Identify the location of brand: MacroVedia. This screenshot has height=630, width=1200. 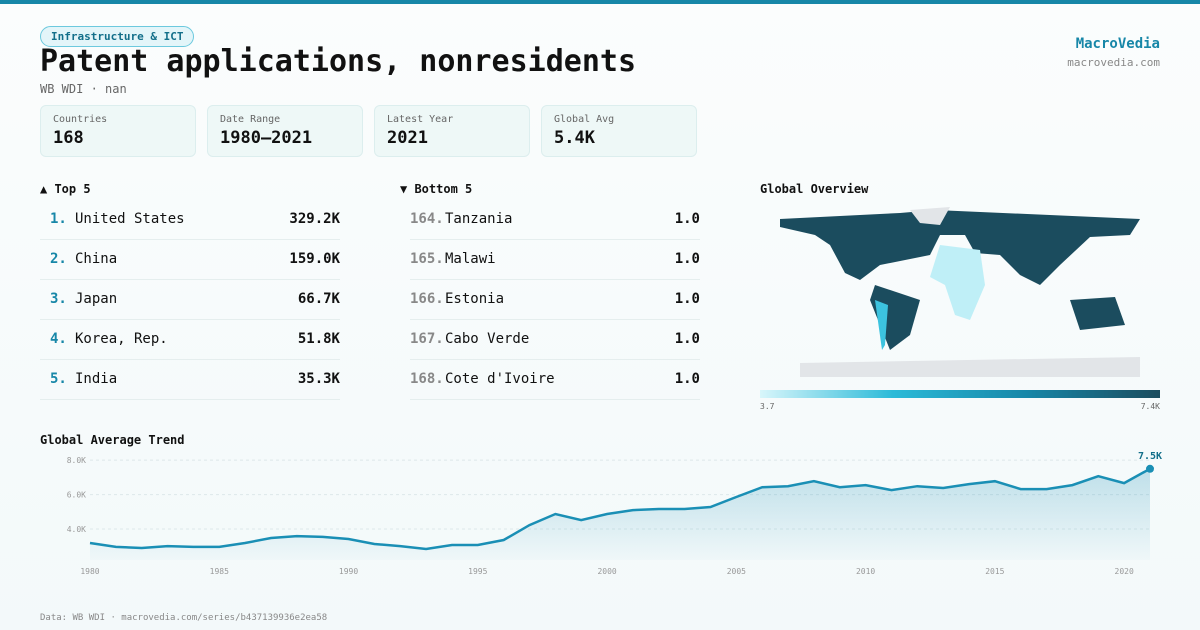
(1117, 44).